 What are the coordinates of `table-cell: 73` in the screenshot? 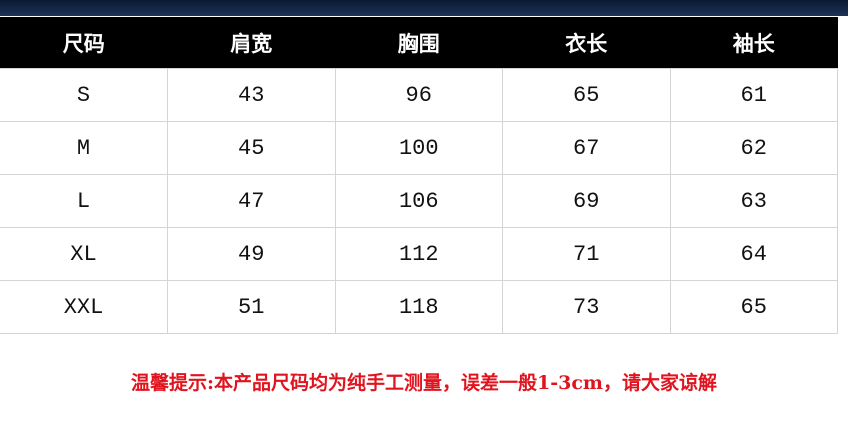 It's located at (586, 307).